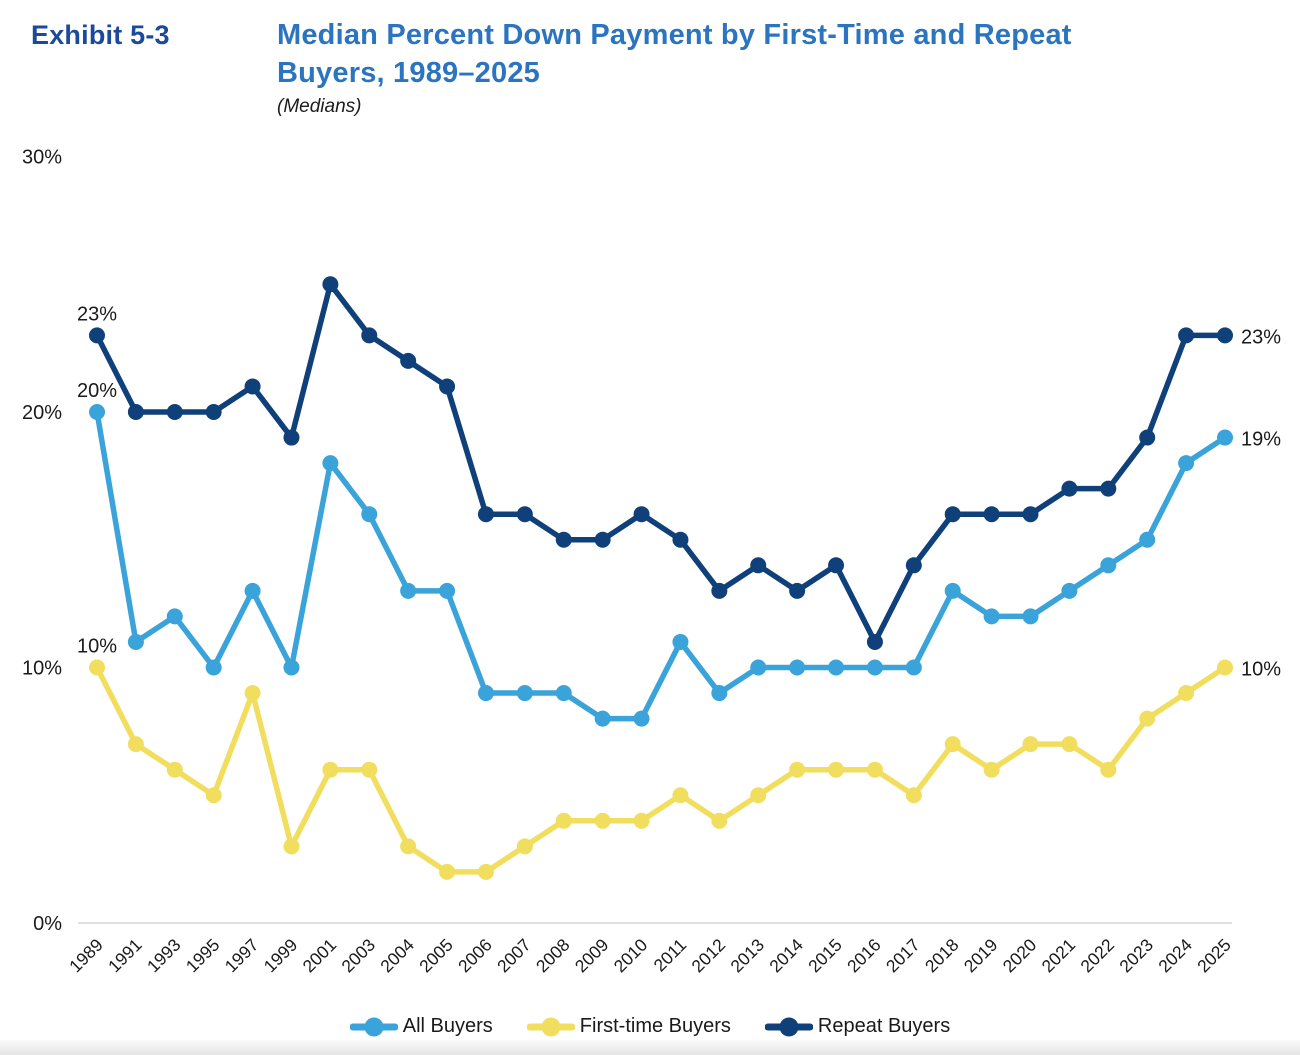  I want to click on data-point-first-time-buyers-2008, so click(563, 820).